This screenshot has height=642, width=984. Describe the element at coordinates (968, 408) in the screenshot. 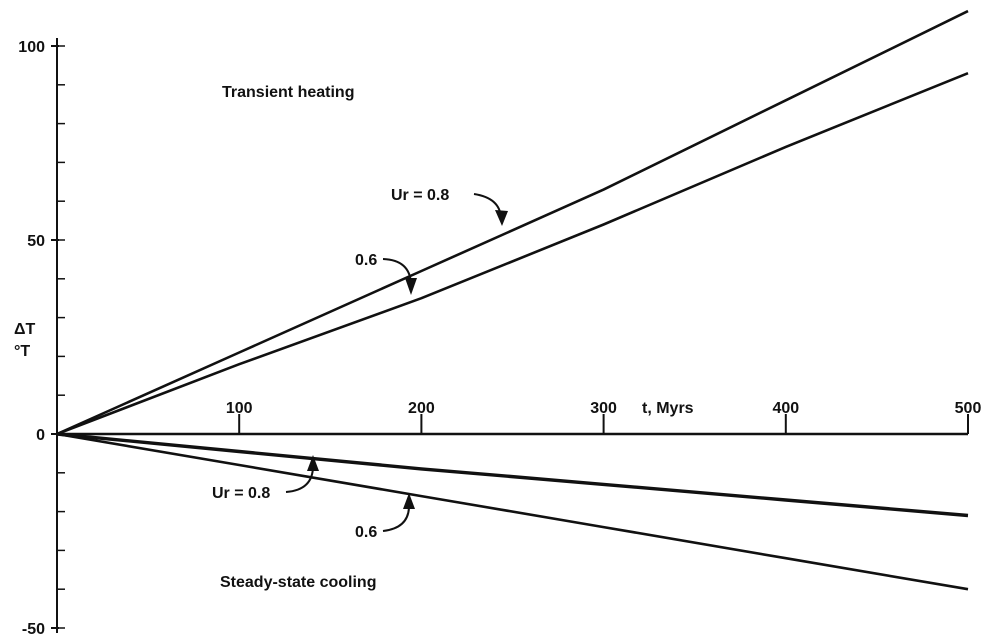

I see `x-tick-label: 500` at that location.